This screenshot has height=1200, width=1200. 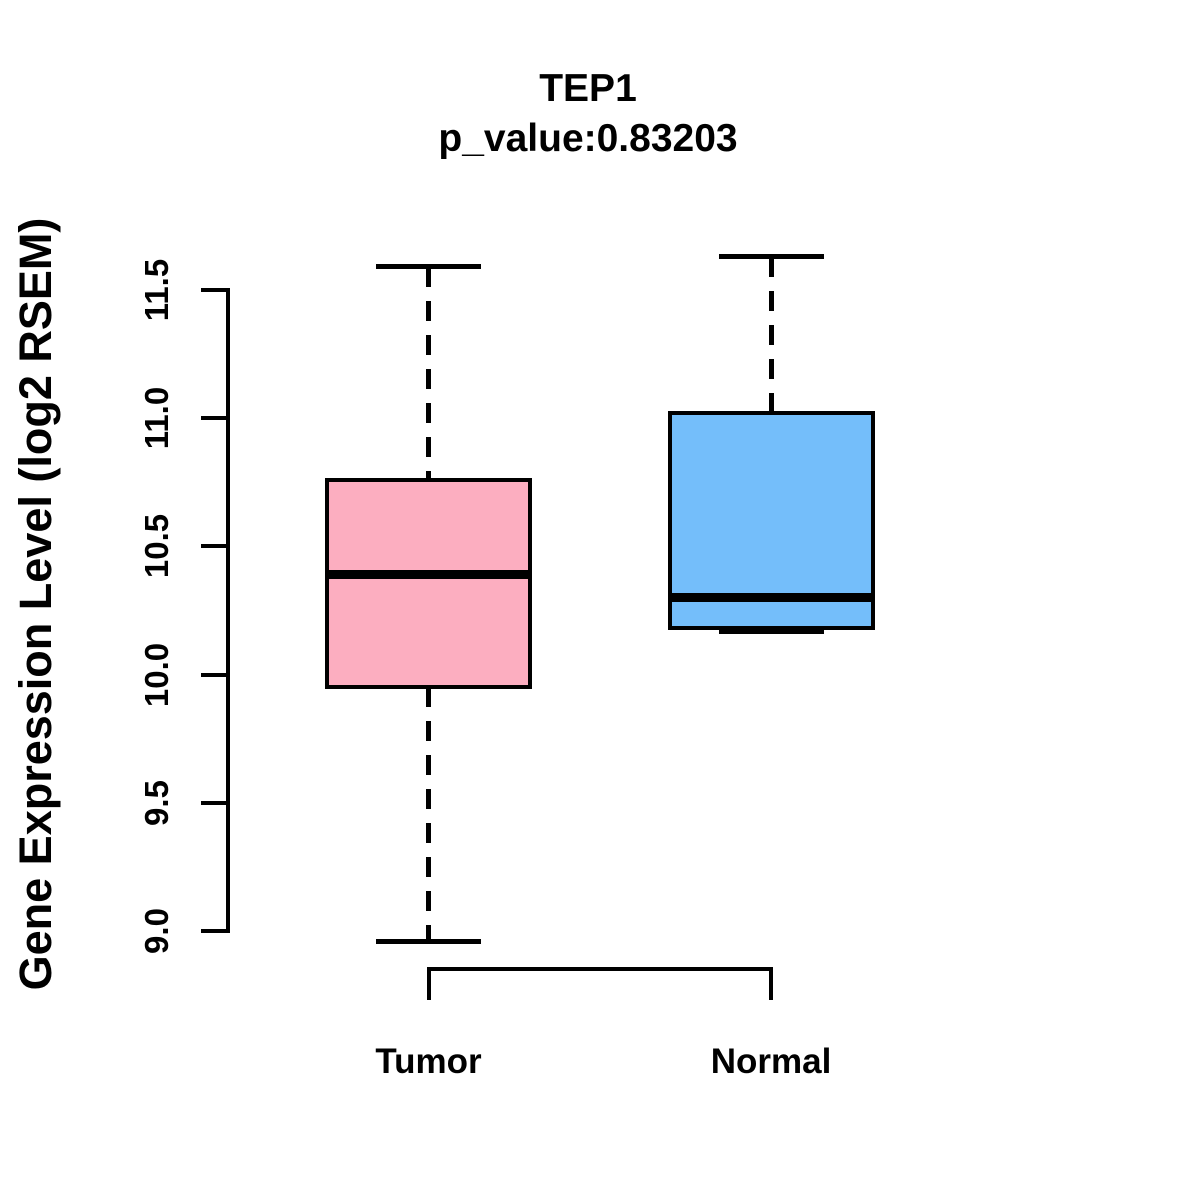 What do you see at coordinates (599, 969) in the screenshot?
I see `x-axis-line` at bounding box center [599, 969].